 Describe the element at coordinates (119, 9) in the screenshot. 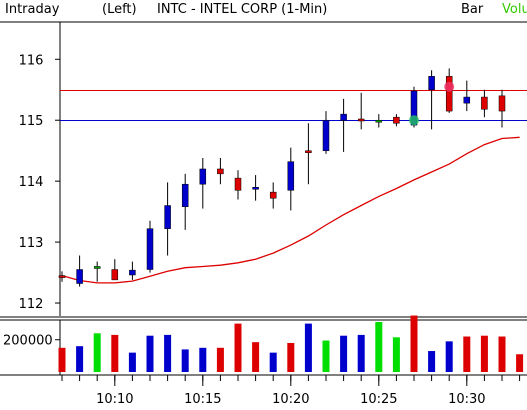

I see `axis-side-label: (Left)` at that location.